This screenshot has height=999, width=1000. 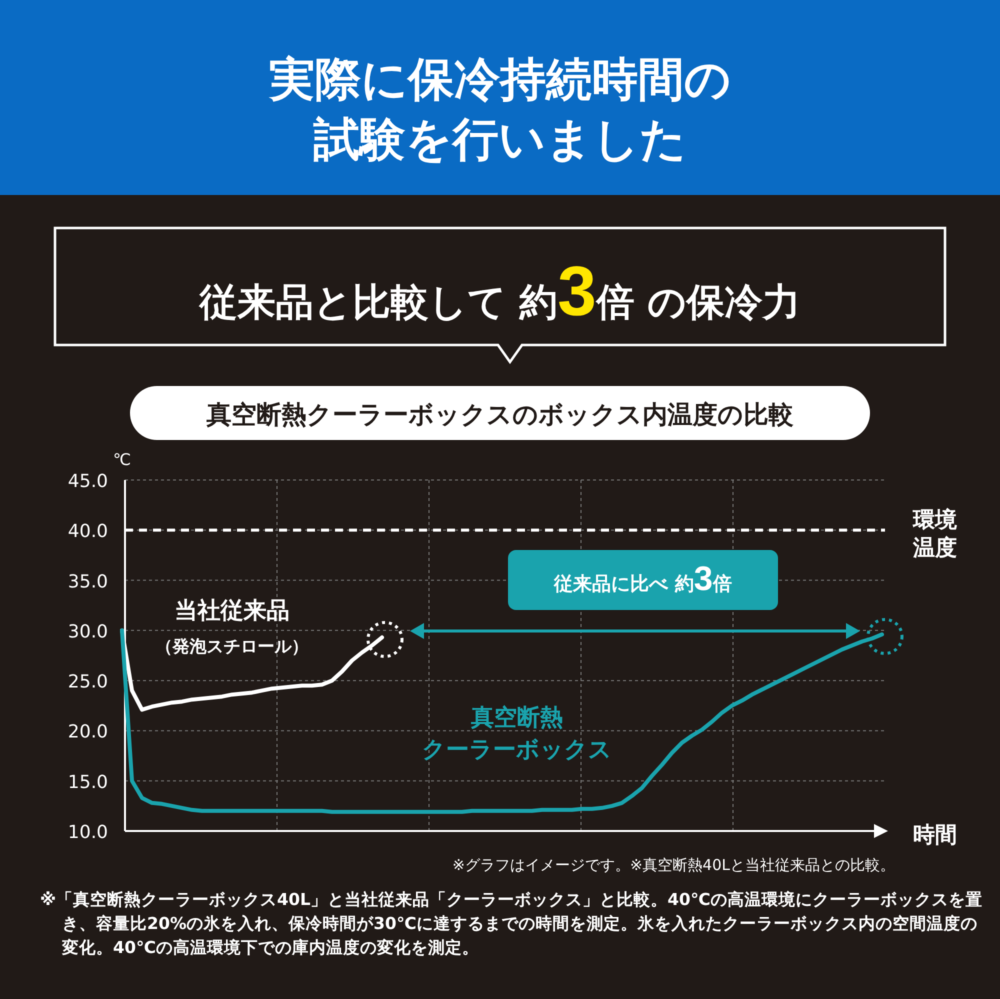 I want to click on chart-title: 実際に保冷持続時間の試験を行いました, so click(x=499, y=109).